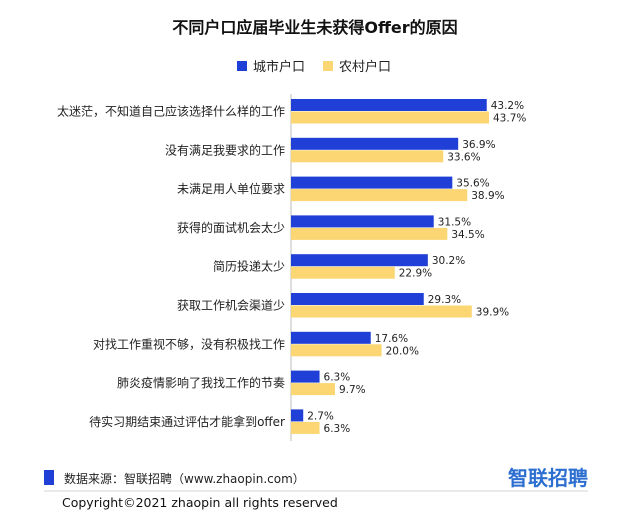 The height and width of the screenshot is (515, 630). Describe the element at coordinates (328, 66) in the screenshot. I see `legend-swatch-rural` at that location.